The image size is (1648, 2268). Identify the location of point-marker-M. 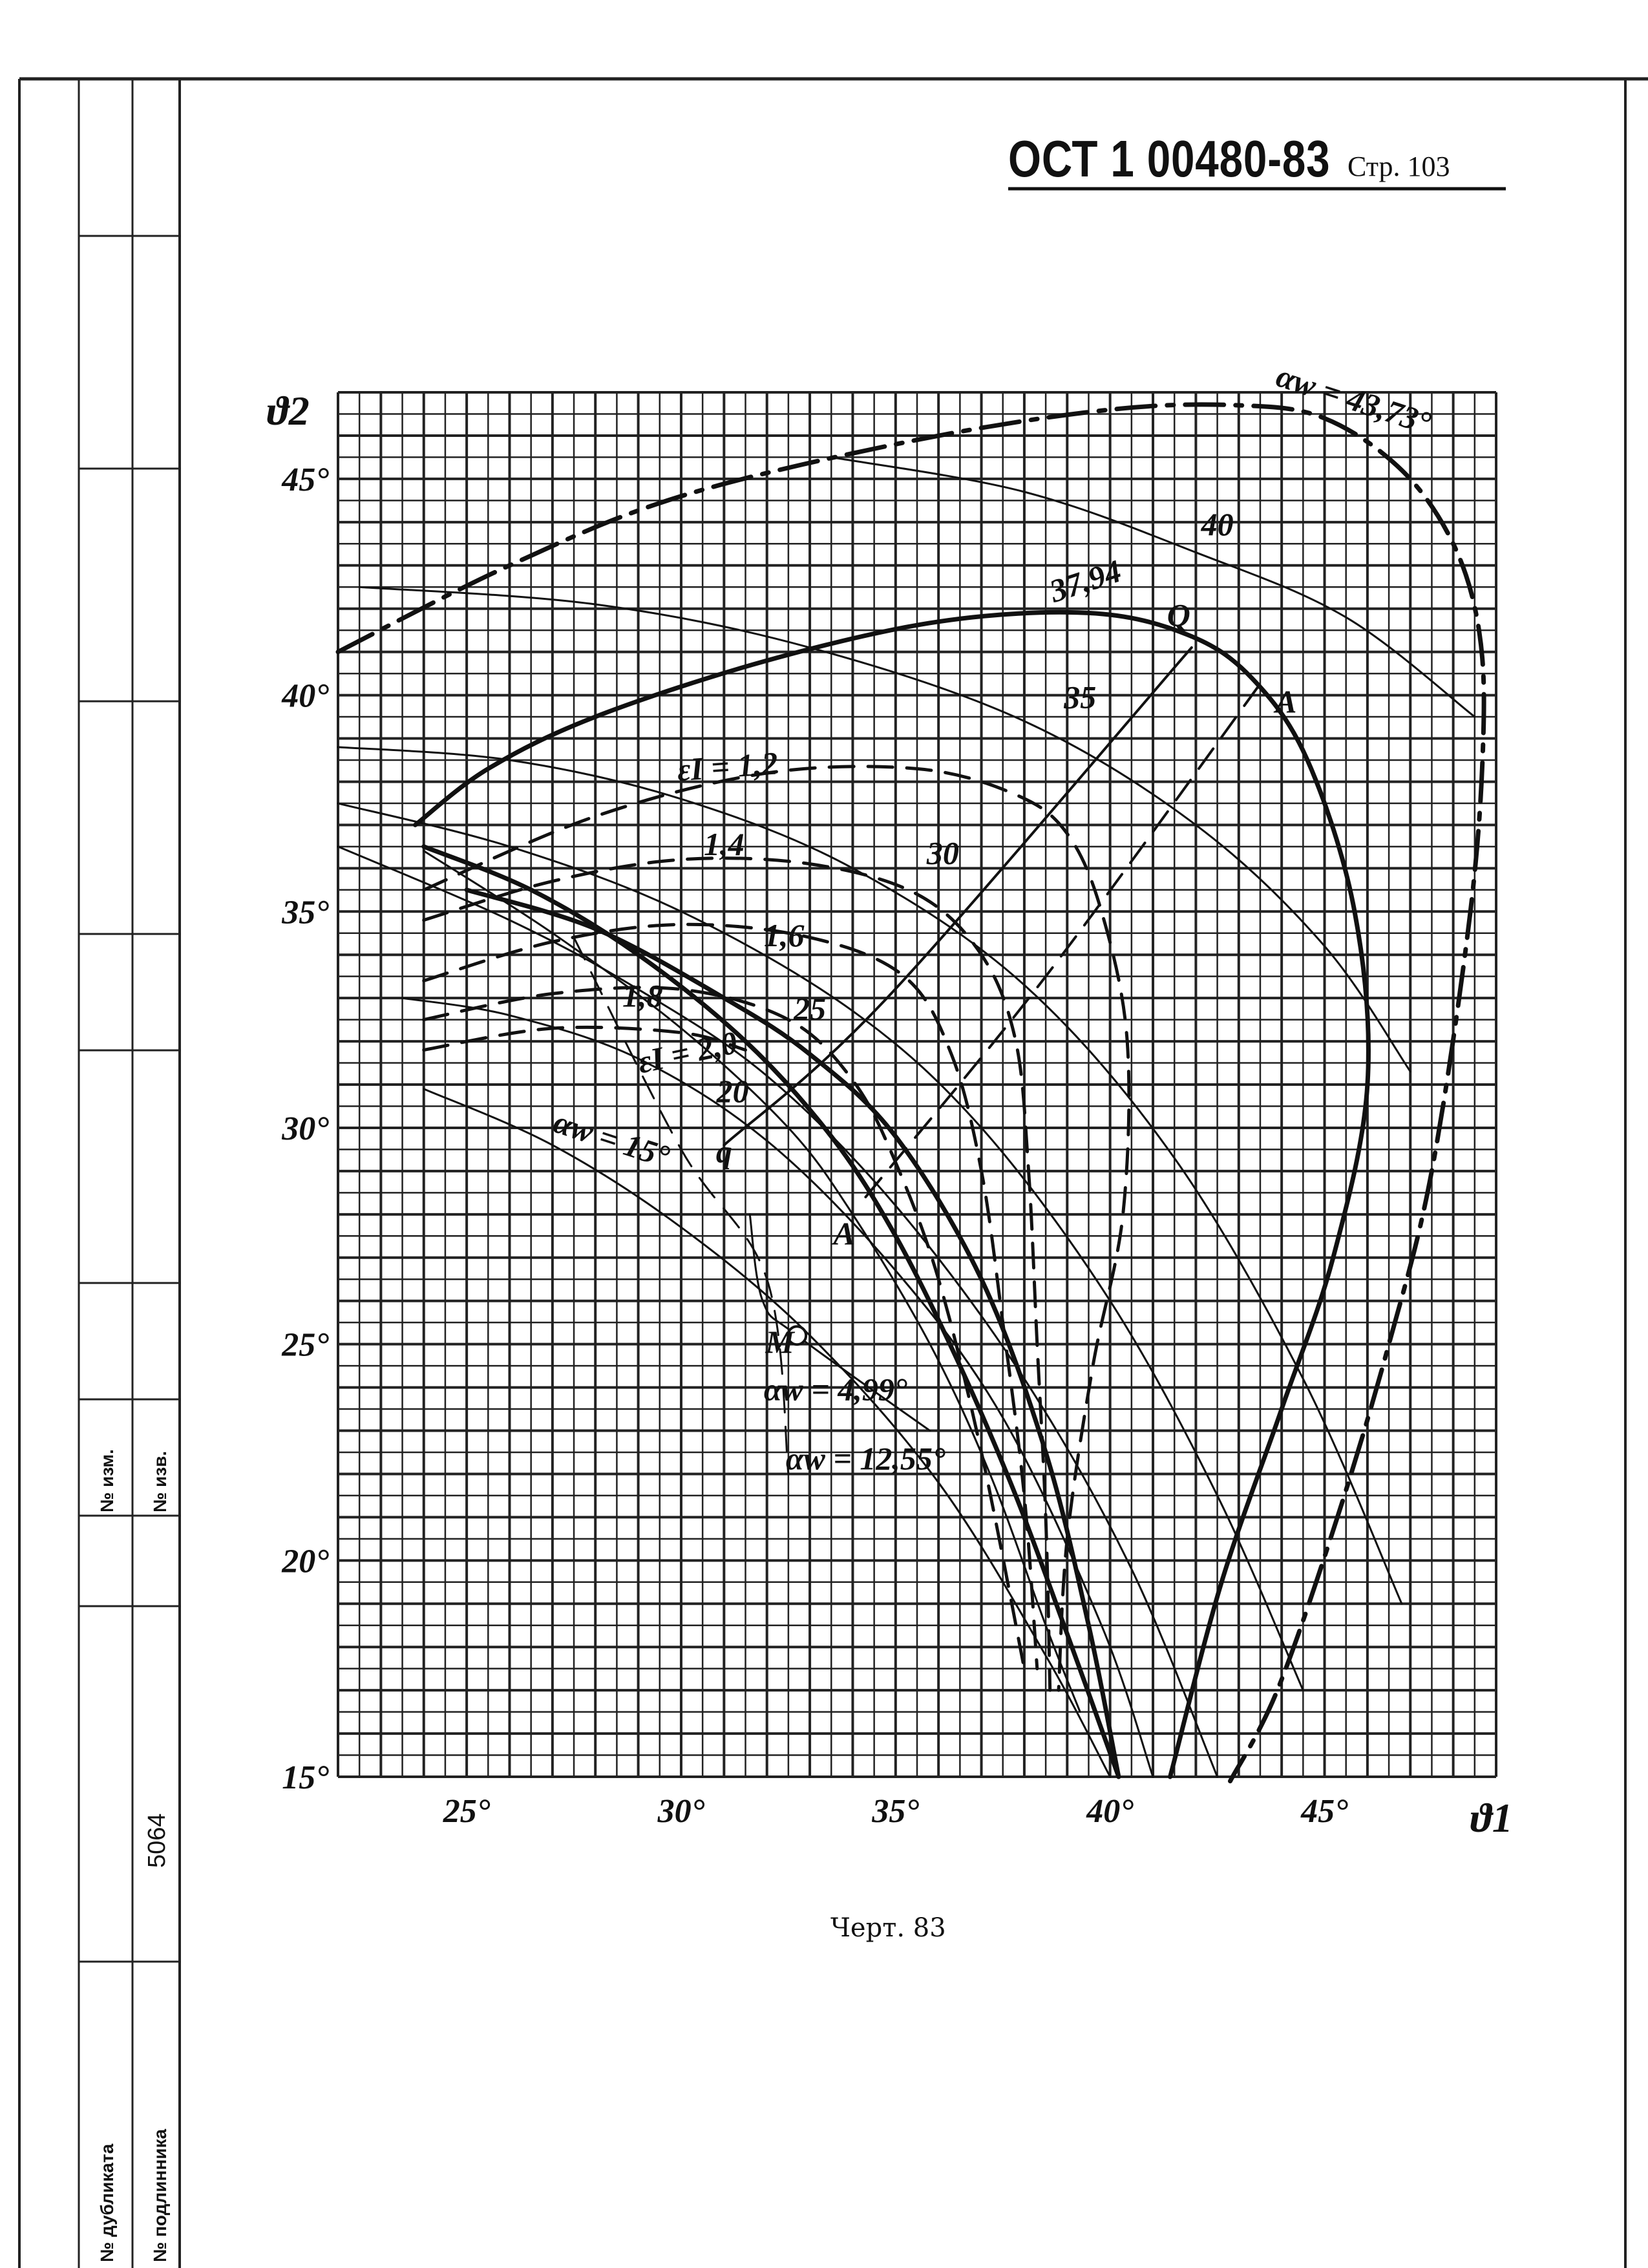
(797, 1335).